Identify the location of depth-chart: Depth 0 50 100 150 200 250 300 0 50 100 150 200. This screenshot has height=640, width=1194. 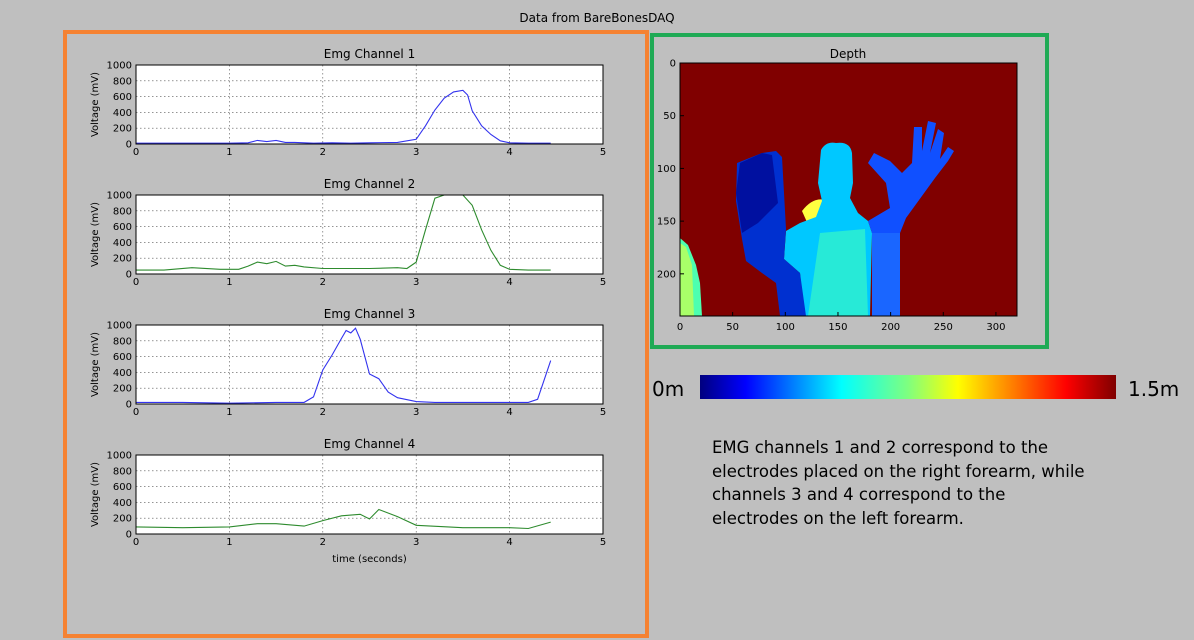
(837, 190).